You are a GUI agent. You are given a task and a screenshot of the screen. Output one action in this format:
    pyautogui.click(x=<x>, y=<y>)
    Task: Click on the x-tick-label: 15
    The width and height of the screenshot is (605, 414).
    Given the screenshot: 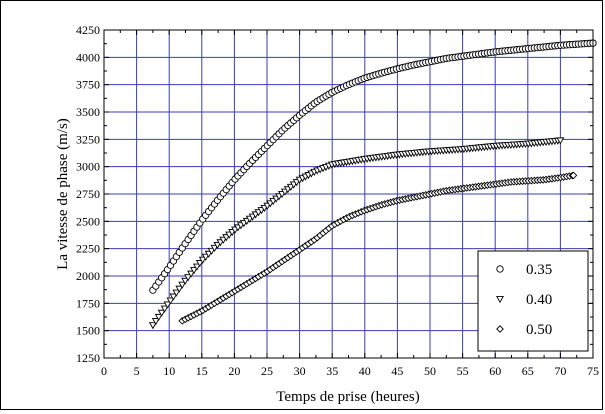 What is the action you would take?
    pyautogui.click(x=202, y=371)
    